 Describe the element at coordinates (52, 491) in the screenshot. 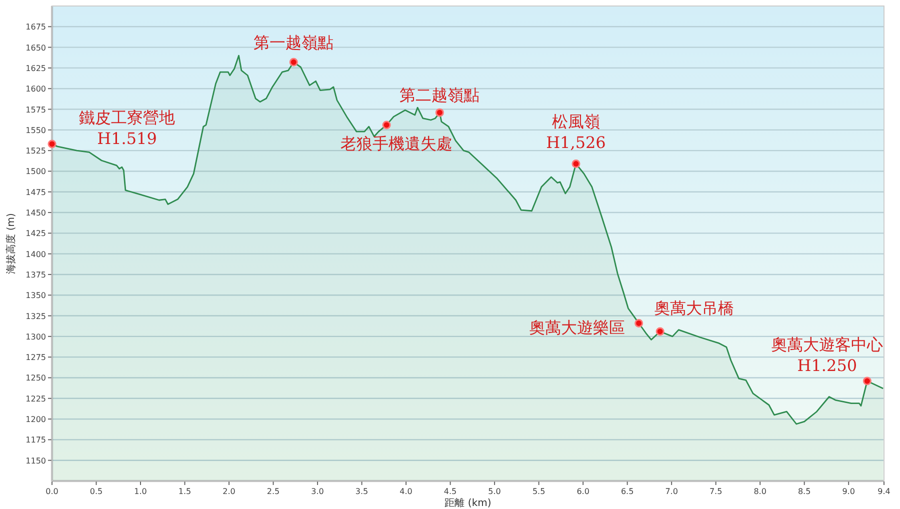

I see `x-tick-label: 0.0` at that location.